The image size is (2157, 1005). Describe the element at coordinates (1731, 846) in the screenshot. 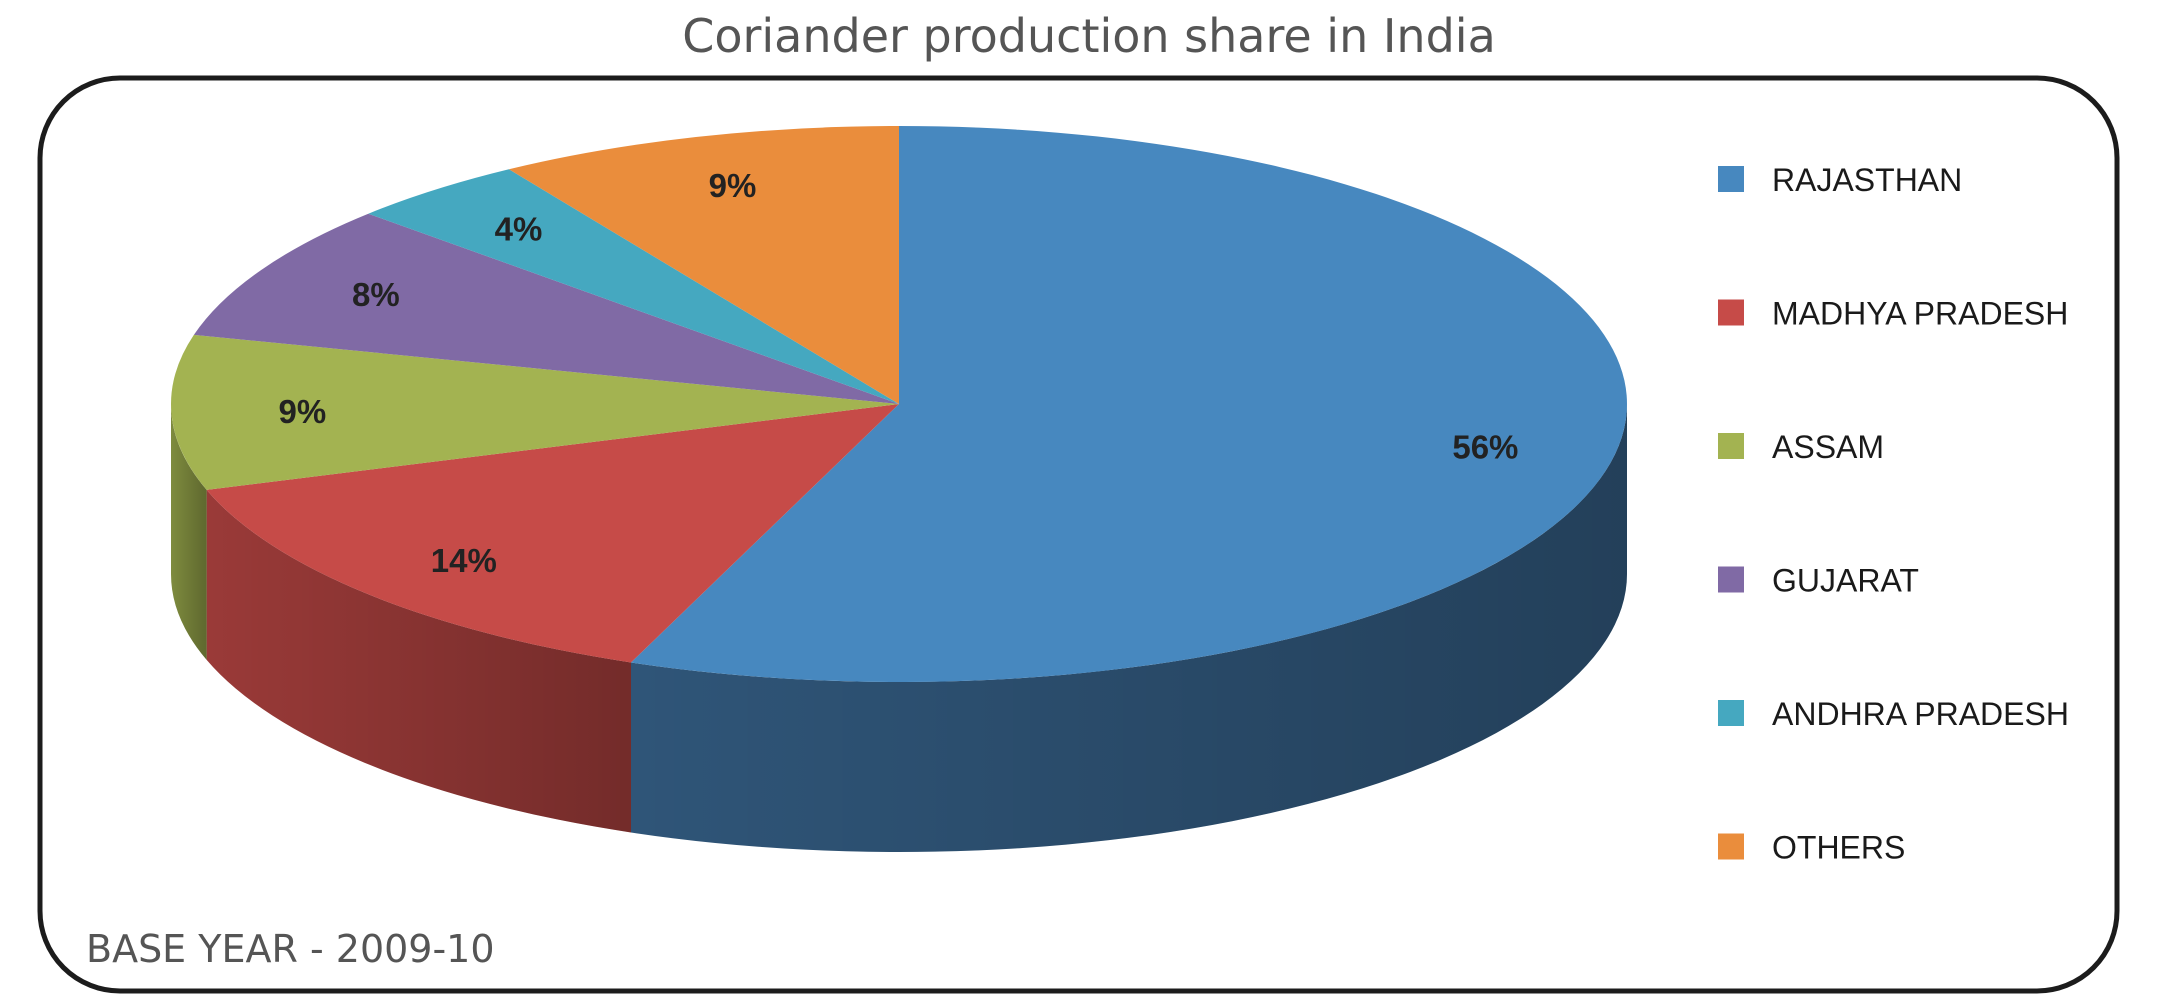

I see `legend-swatch-others` at that location.